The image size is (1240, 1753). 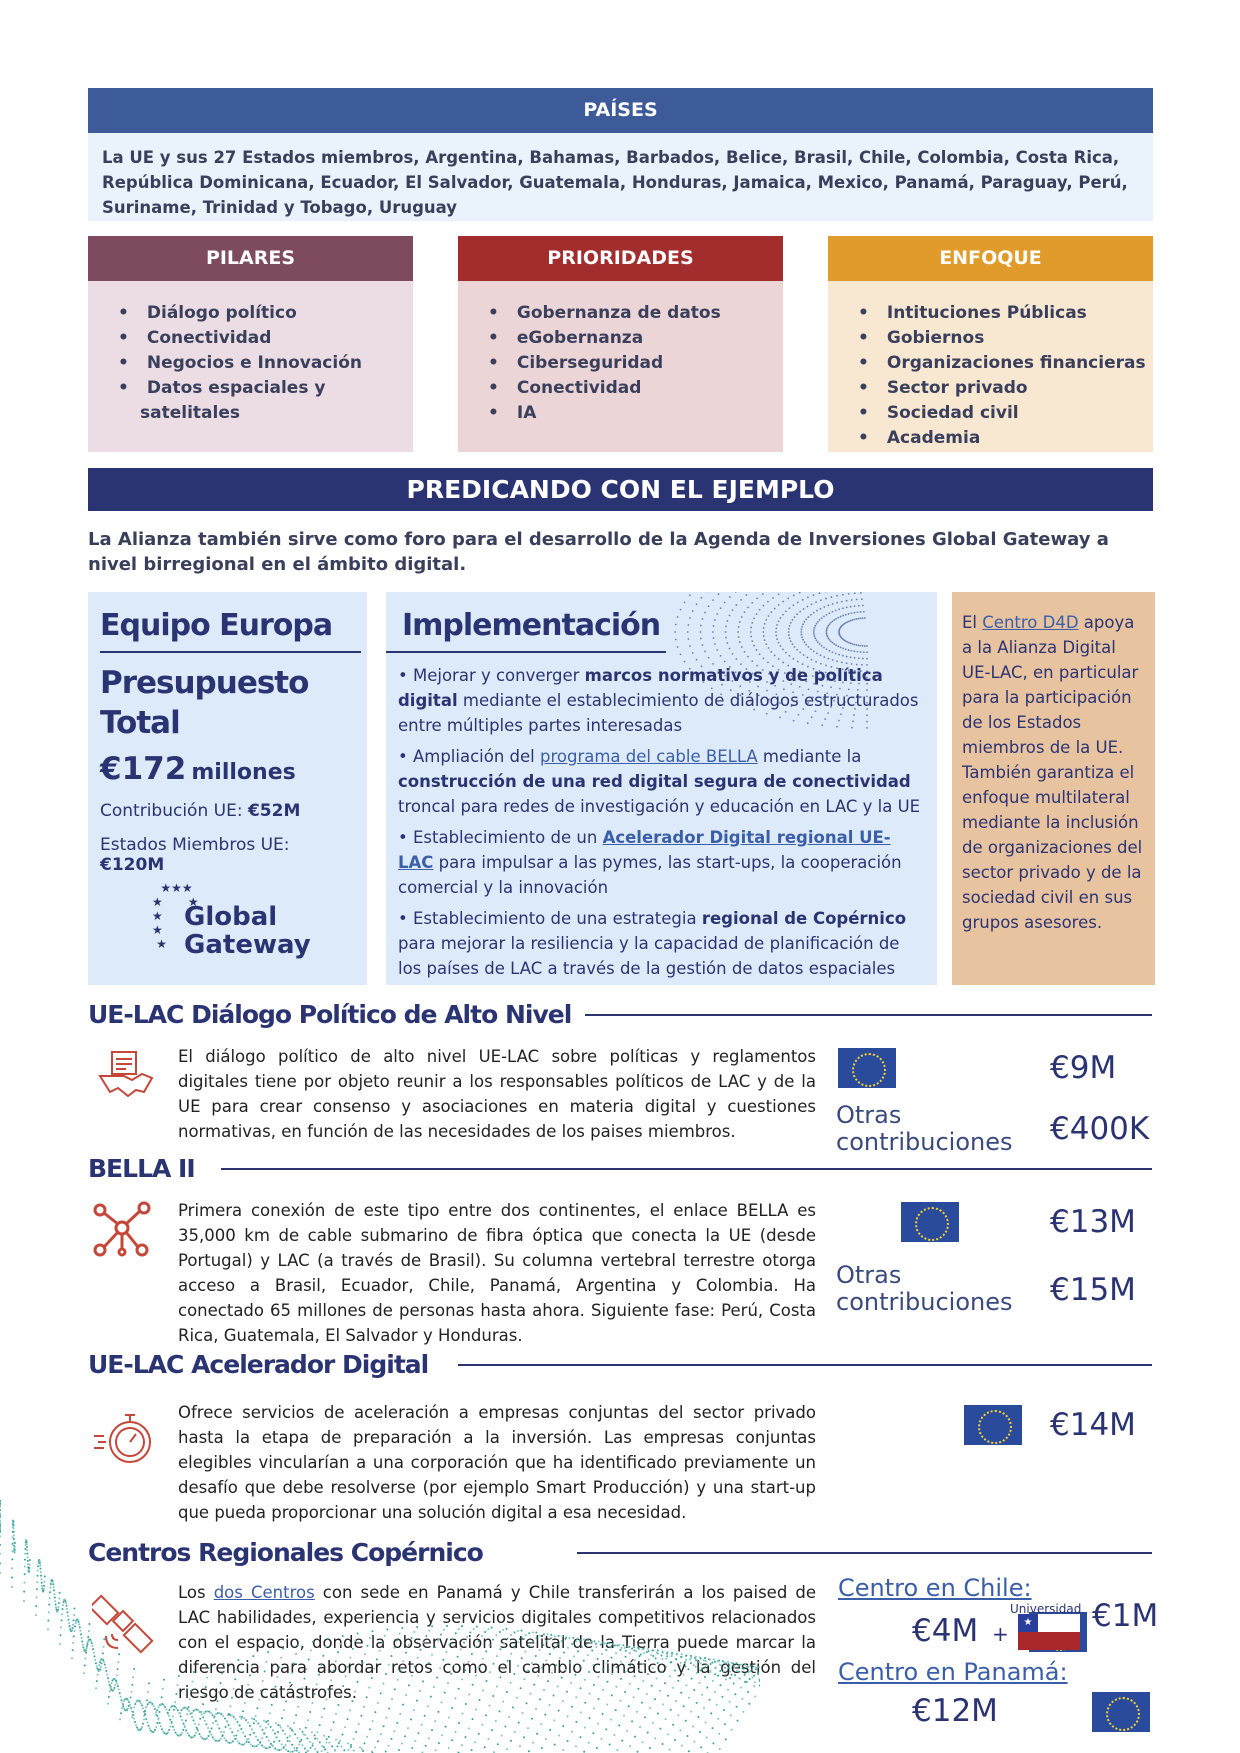 What do you see at coordinates (620, 489) in the screenshot?
I see `predicando-header: PREDICANDO CON EL EJEMPLO` at bounding box center [620, 489].